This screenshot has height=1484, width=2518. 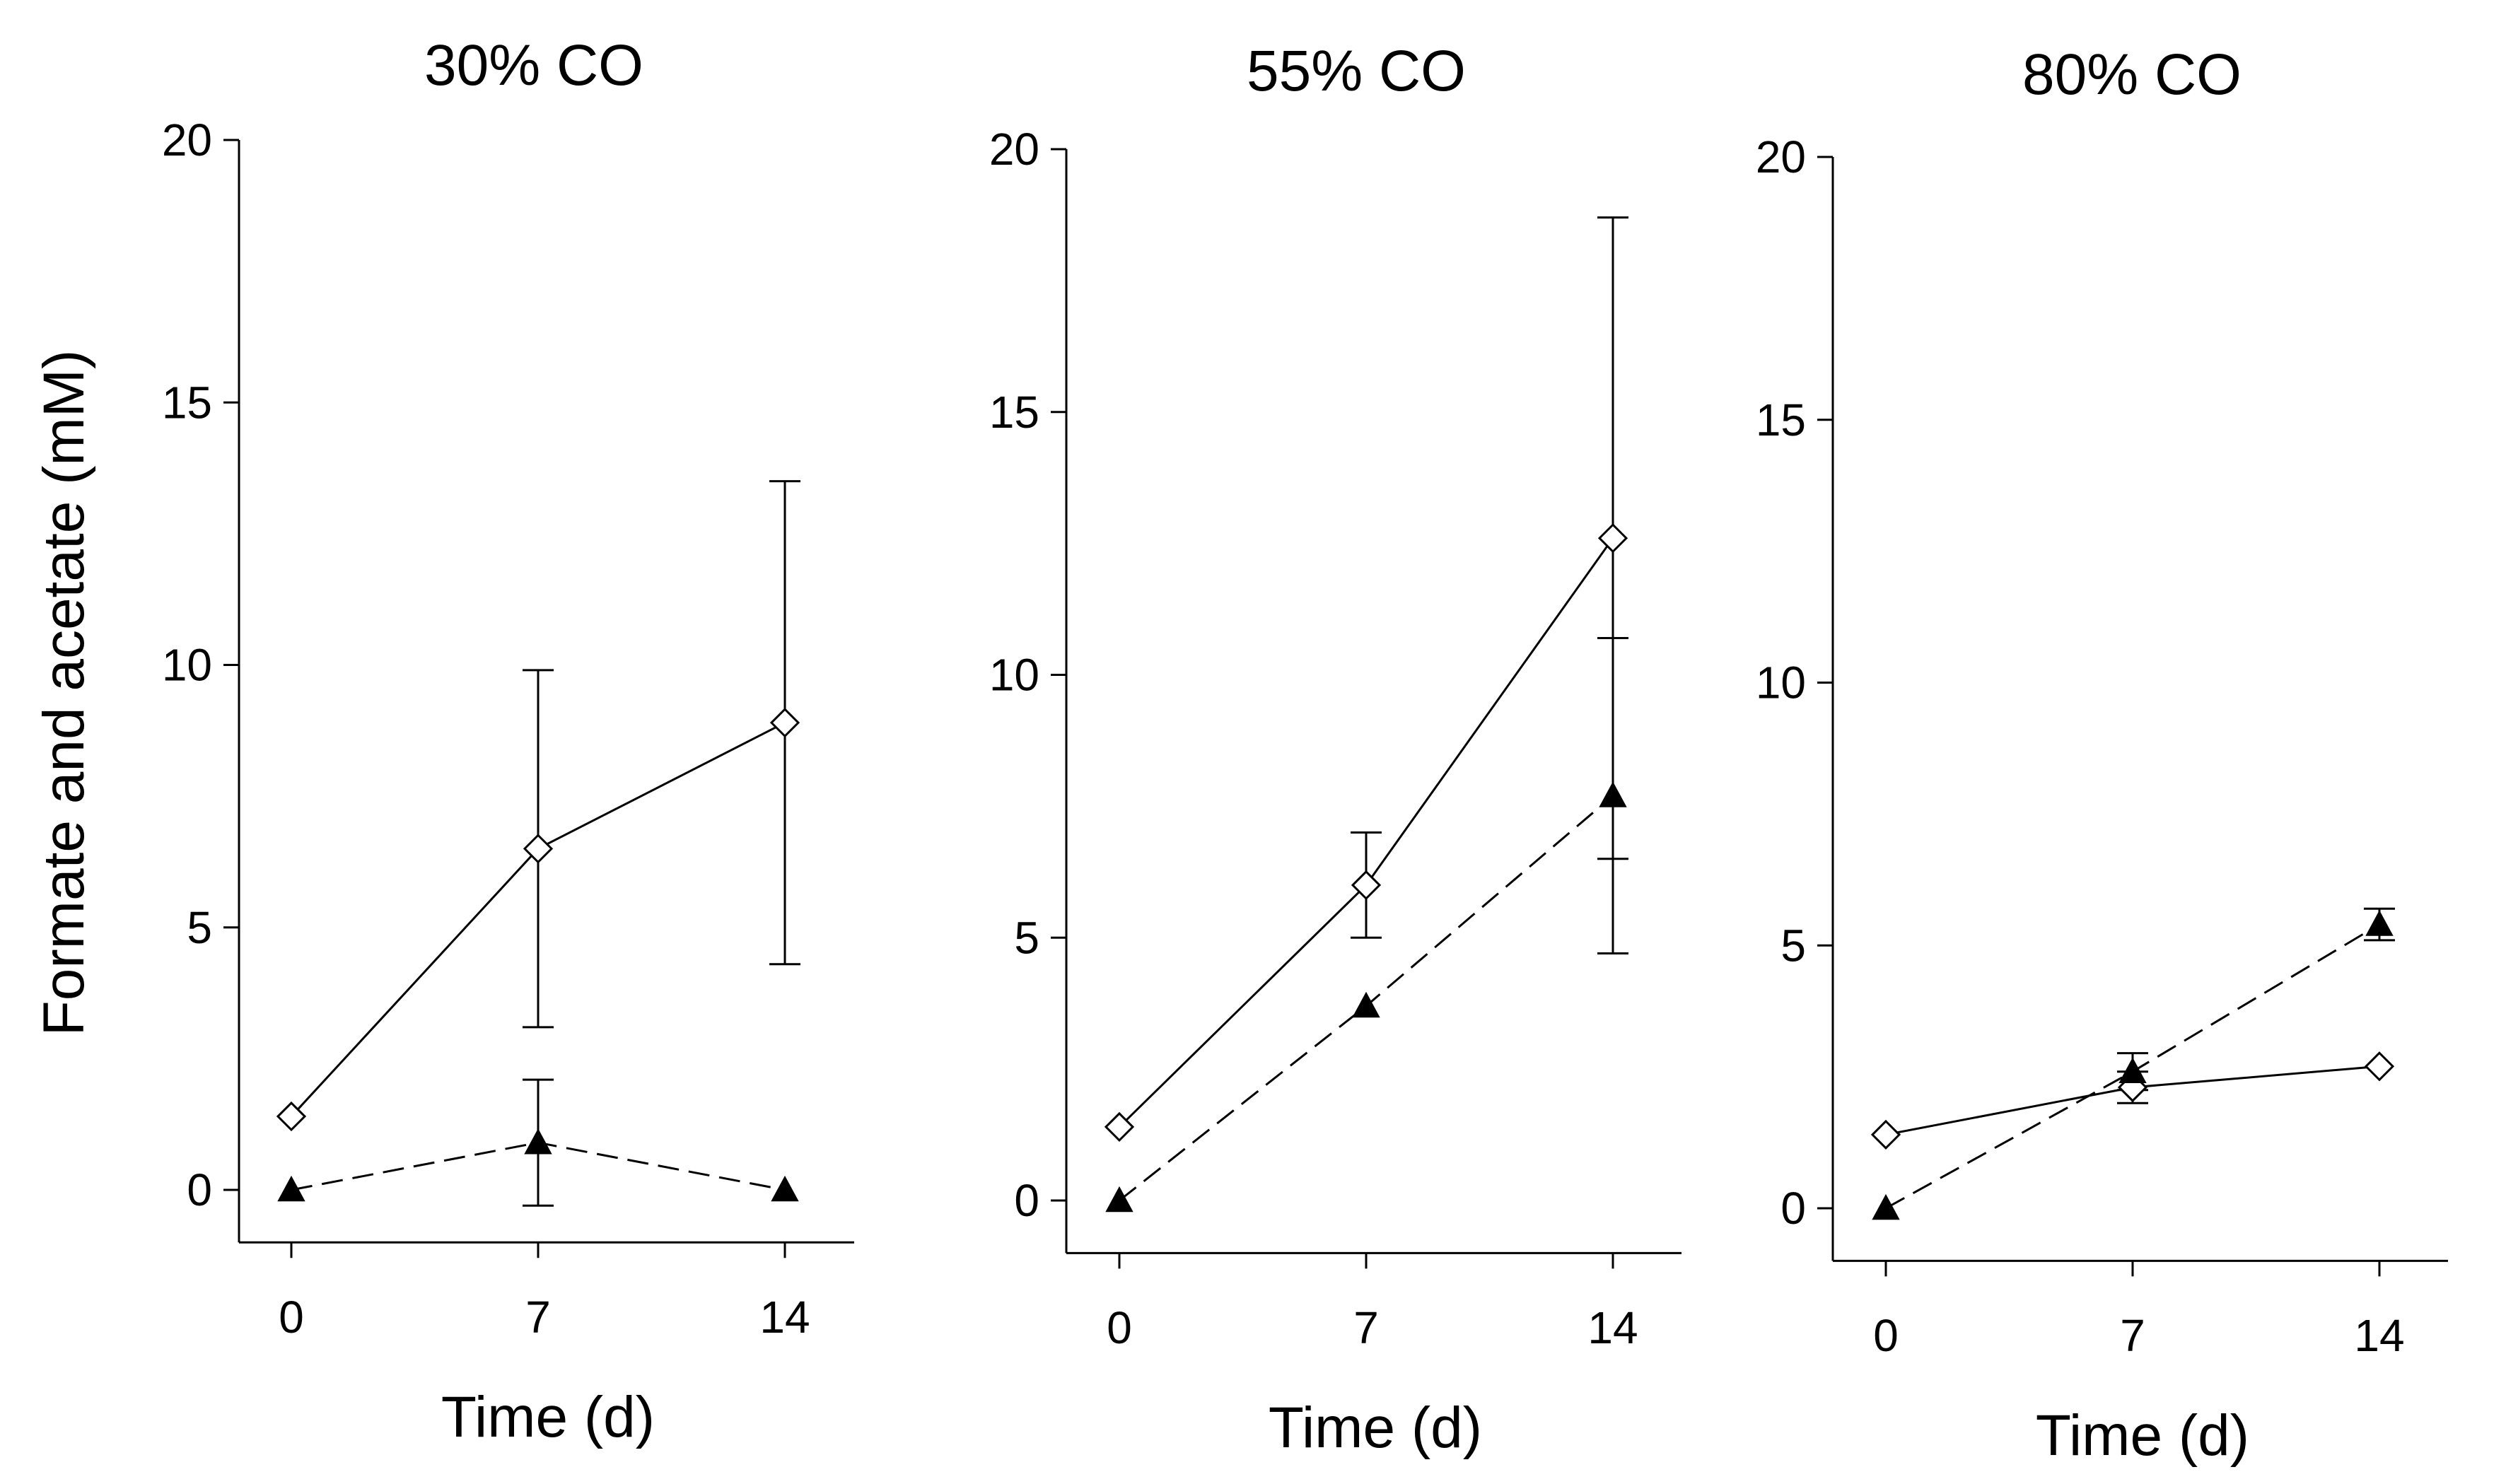 I want to click on y-axis-label: Formate and acetate (mM), so click(x=64, y=693).